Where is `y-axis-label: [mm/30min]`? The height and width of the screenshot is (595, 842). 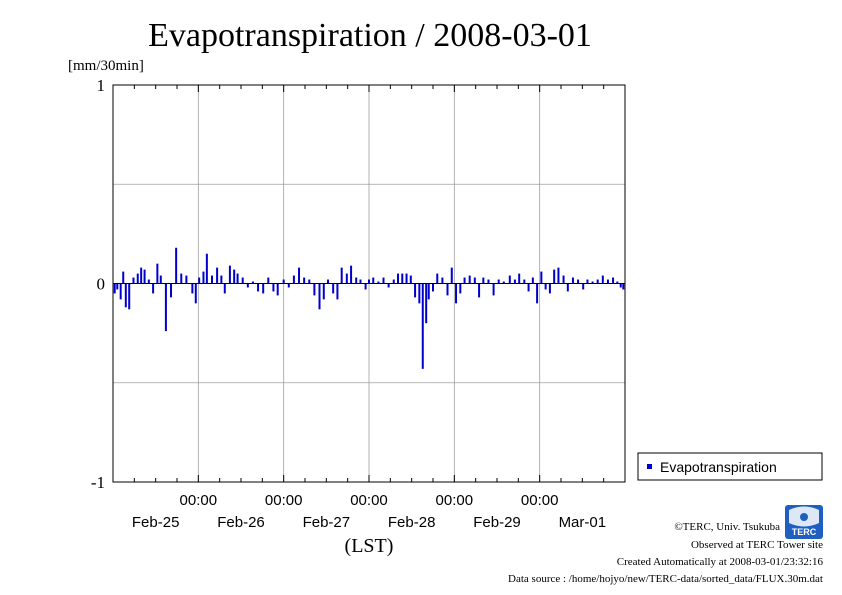 y-axis-label: [mm/30min] is located at coordinates (106, 66).